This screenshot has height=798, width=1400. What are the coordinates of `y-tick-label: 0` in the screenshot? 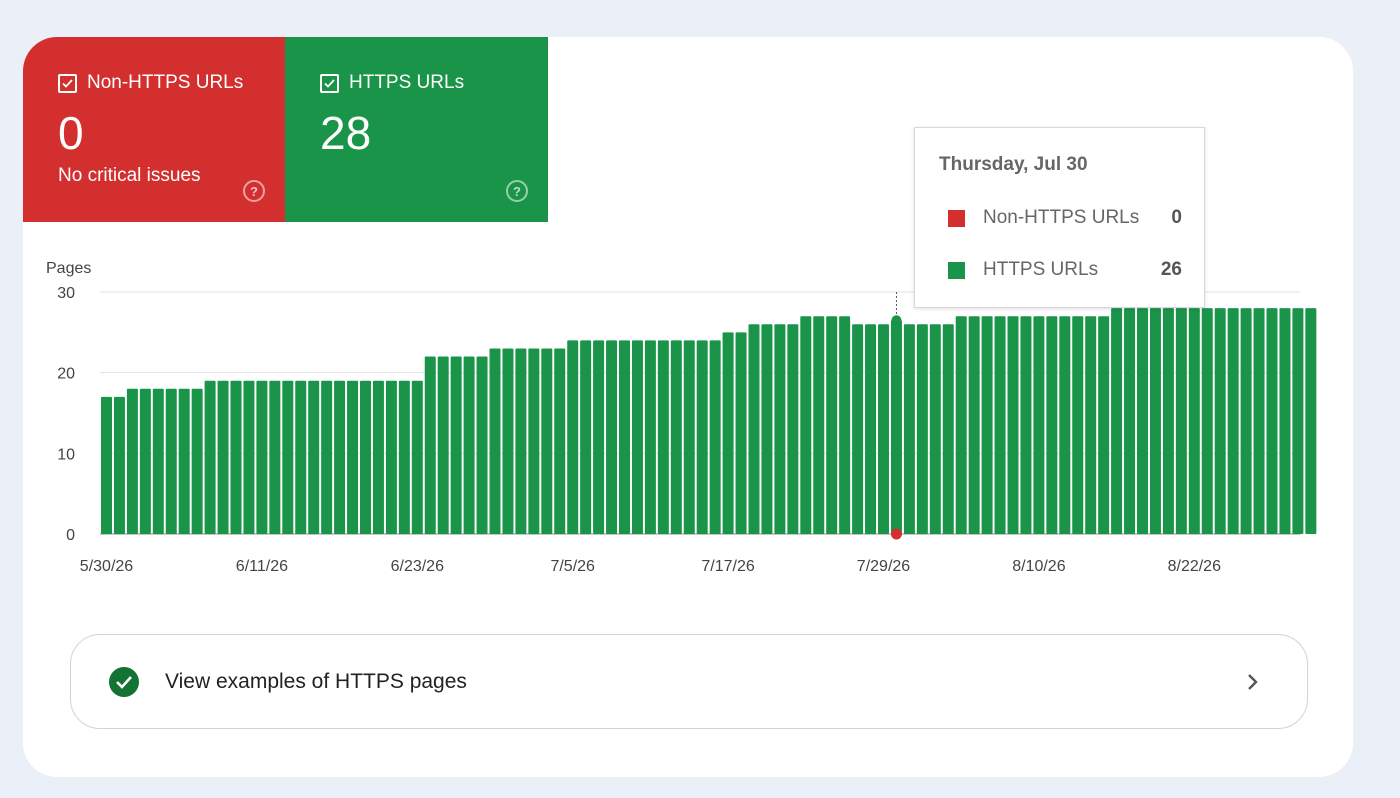 It's located at (70, 535).